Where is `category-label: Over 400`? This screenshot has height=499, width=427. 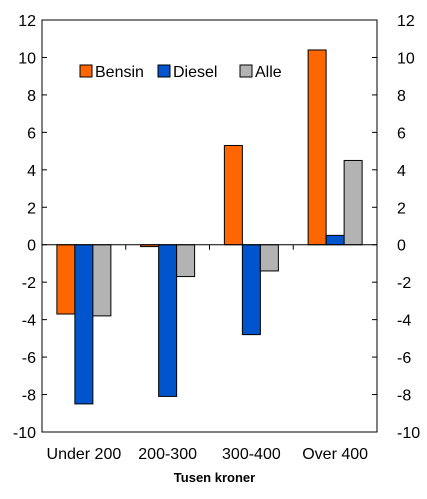 category-label: Over 400 is located at coordinates (335, 454).